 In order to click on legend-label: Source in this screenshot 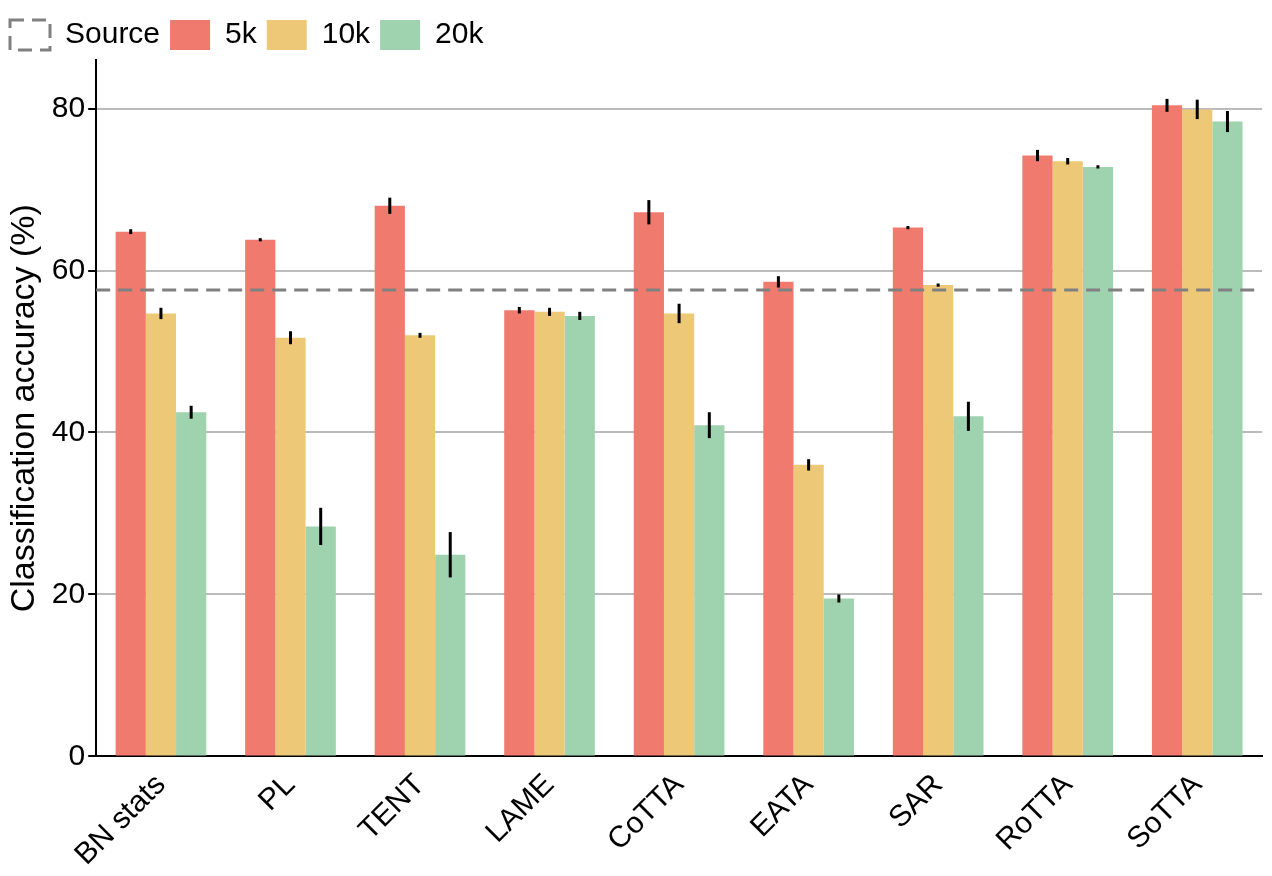, I will do `click(113, 33)`.